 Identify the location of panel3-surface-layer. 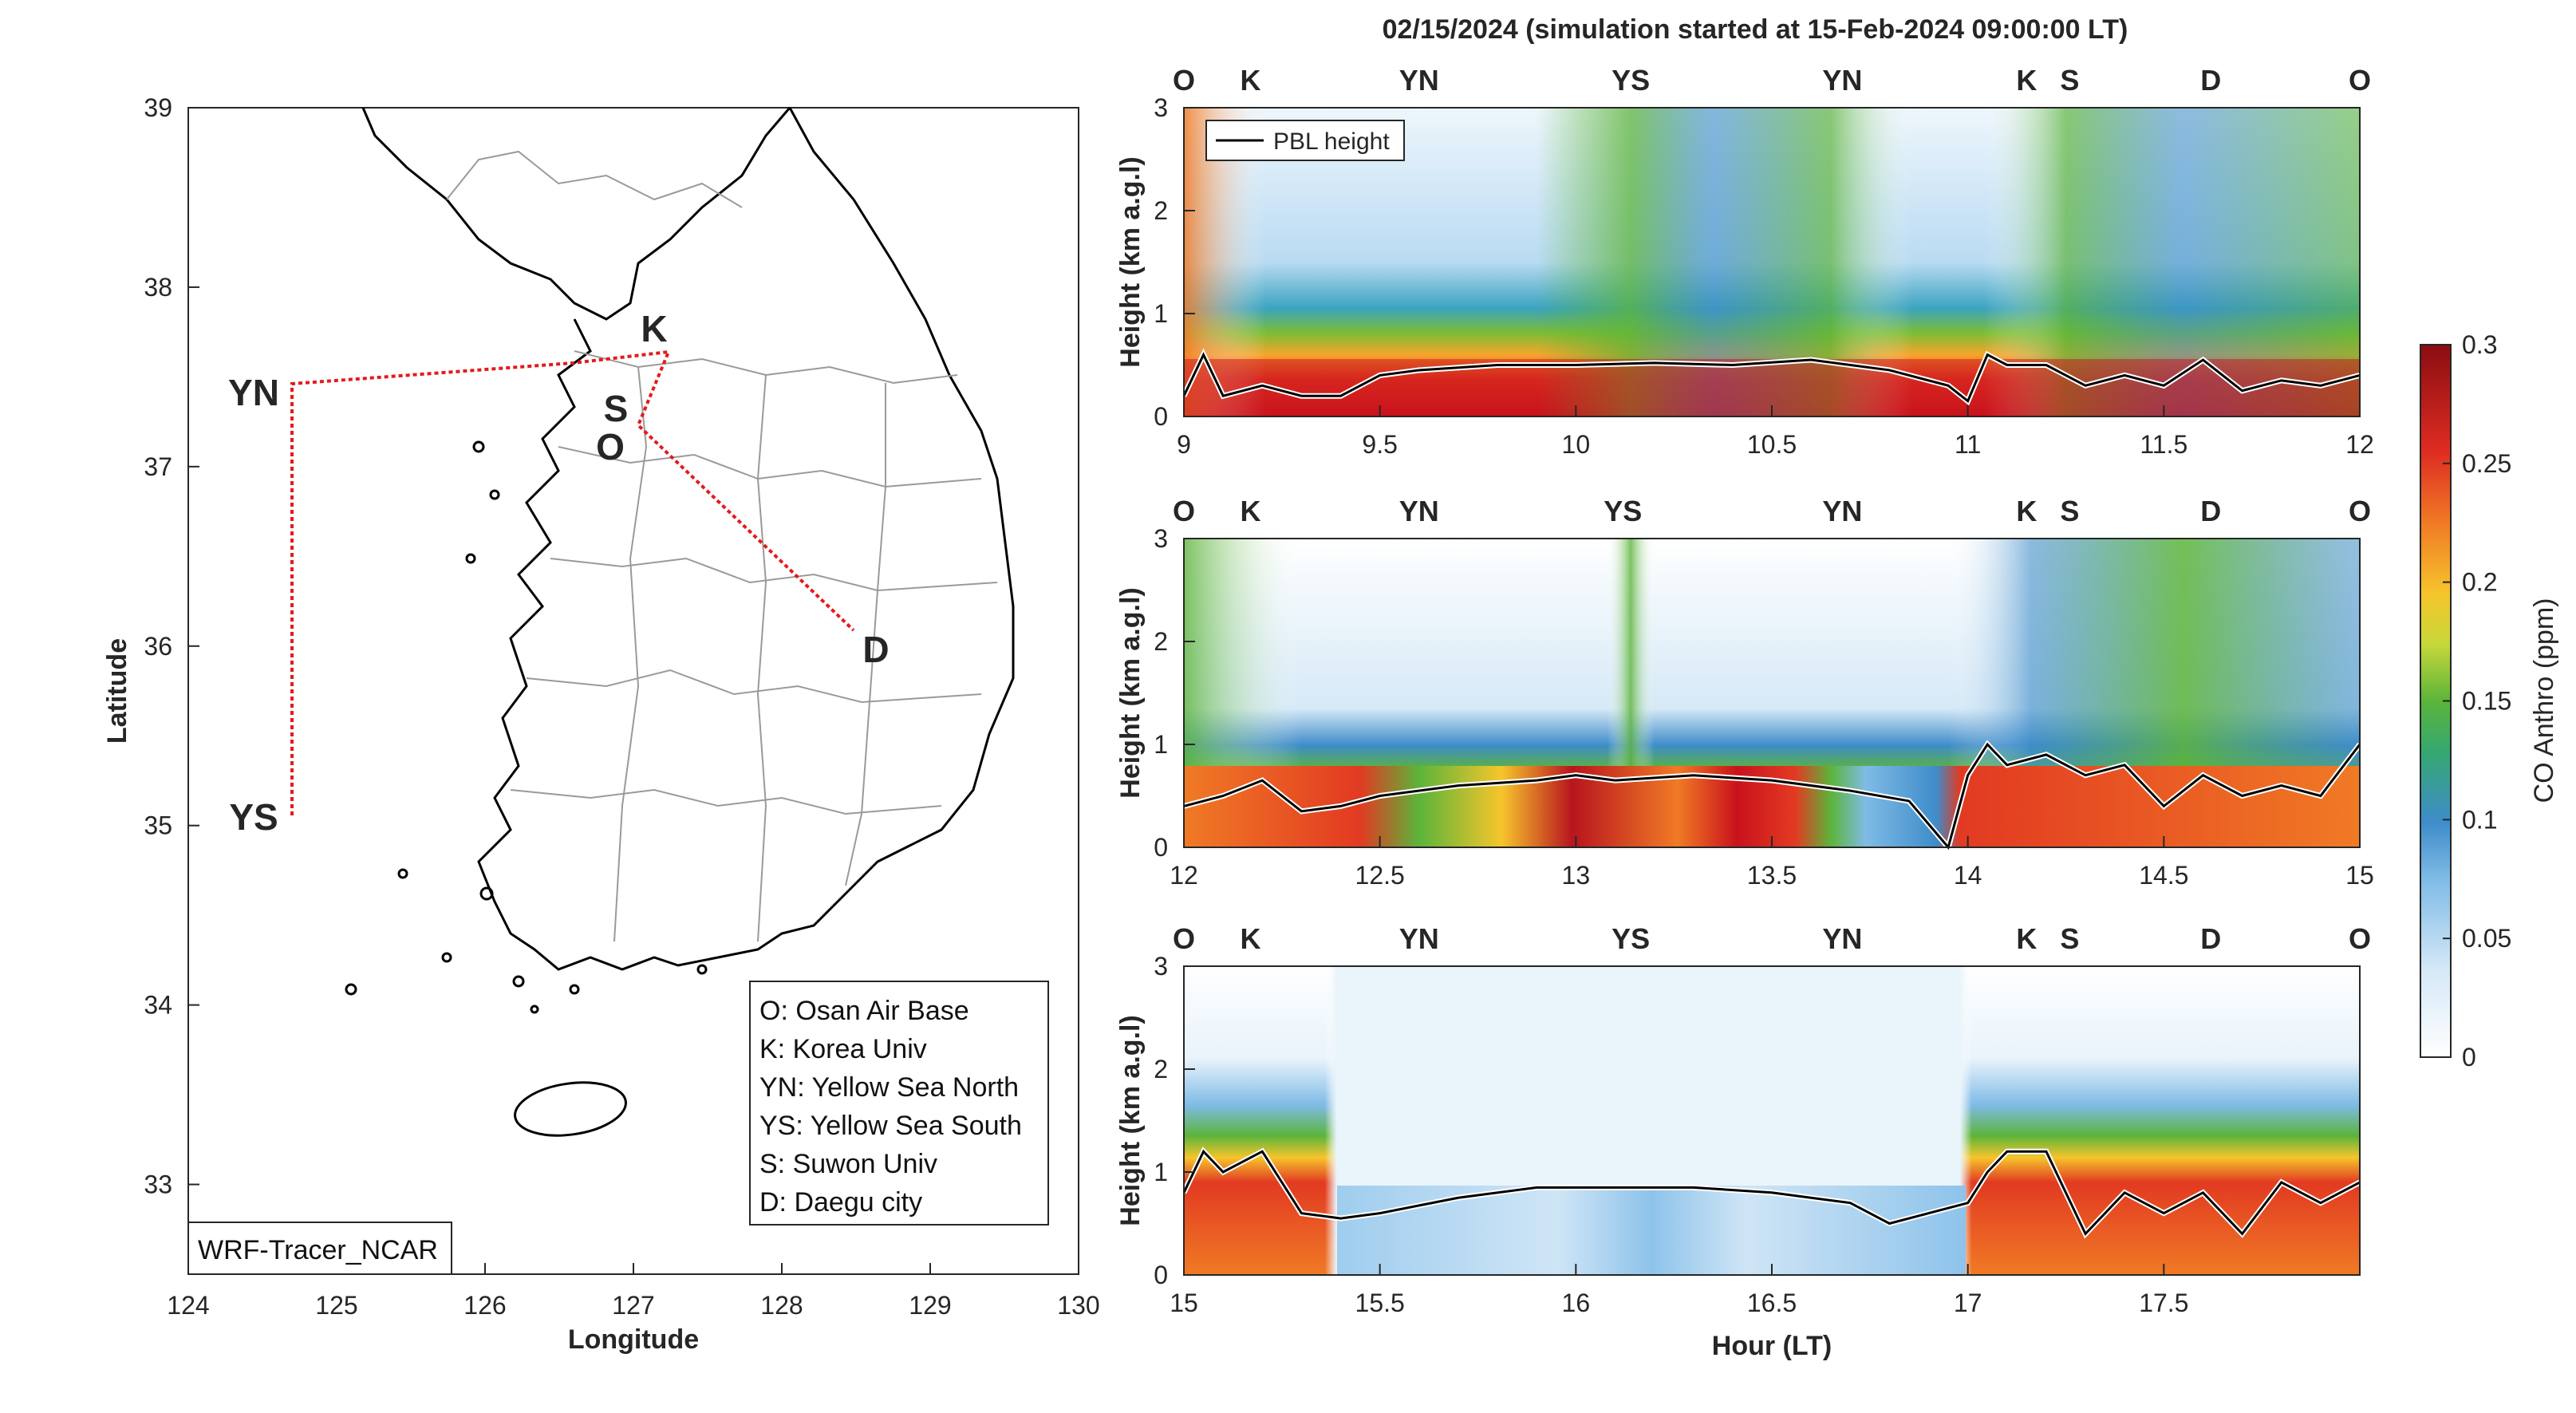
(1651, 1230).